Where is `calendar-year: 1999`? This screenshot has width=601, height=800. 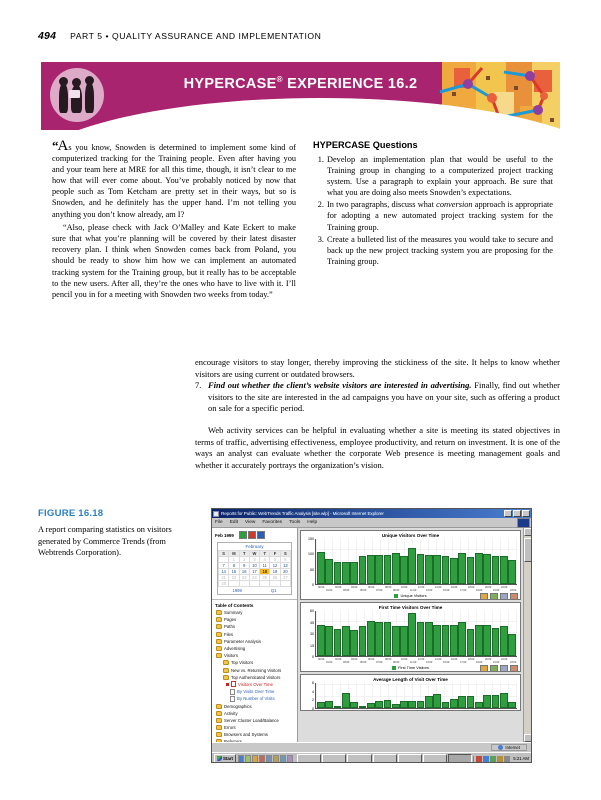 calendar-year: 1999 is located at coordinates (237, 590).